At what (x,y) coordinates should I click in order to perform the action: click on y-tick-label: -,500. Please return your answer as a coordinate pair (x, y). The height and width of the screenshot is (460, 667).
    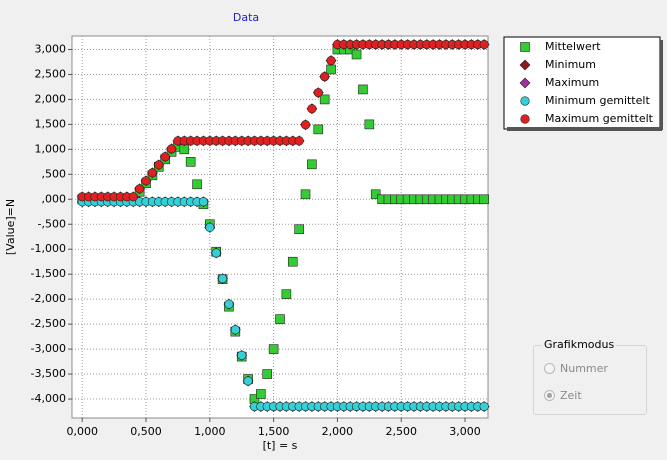
    Looking at the image, I should click on (52, 223).